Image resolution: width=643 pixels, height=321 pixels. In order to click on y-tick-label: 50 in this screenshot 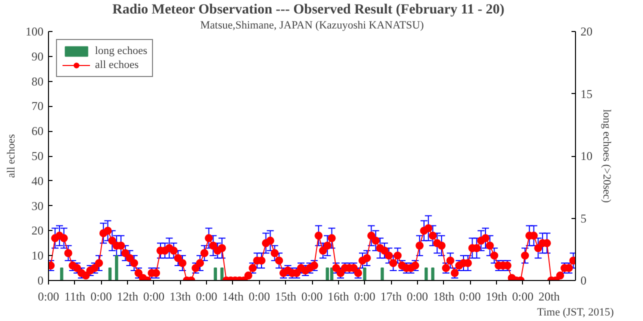, I will do `click(38, 156)`.